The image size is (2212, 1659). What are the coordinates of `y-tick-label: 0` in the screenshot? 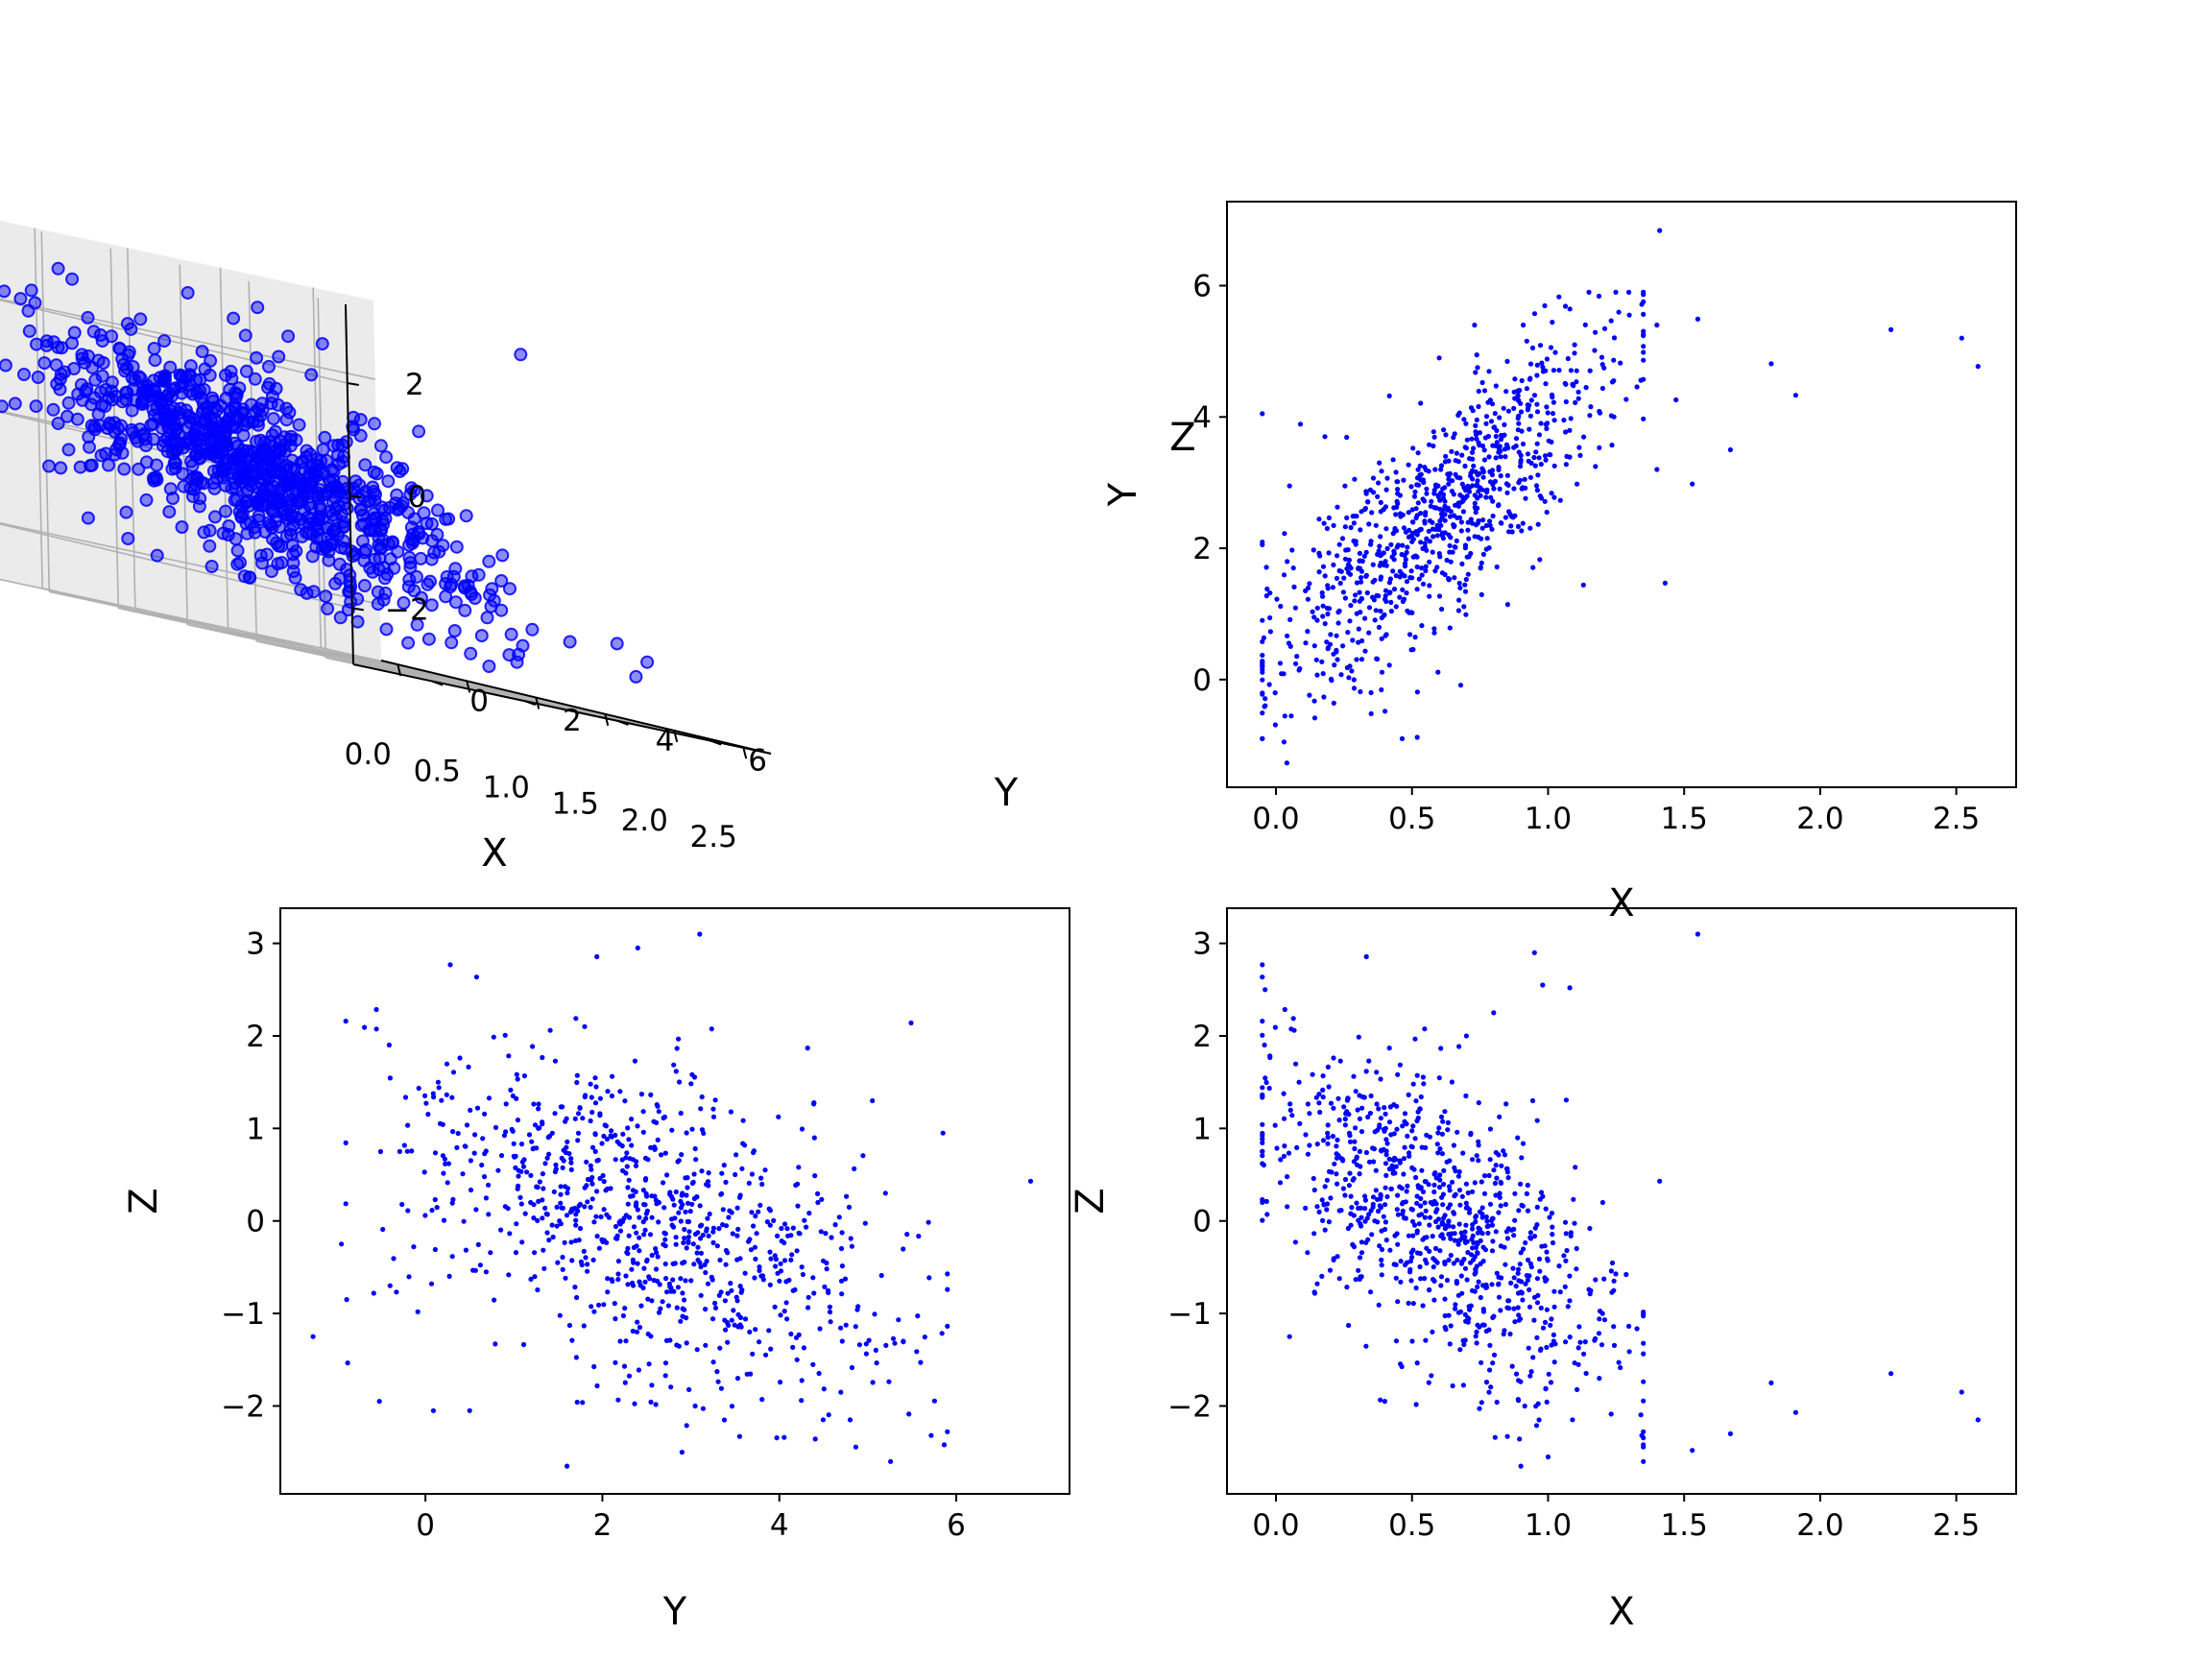 It's located at (479, 702).